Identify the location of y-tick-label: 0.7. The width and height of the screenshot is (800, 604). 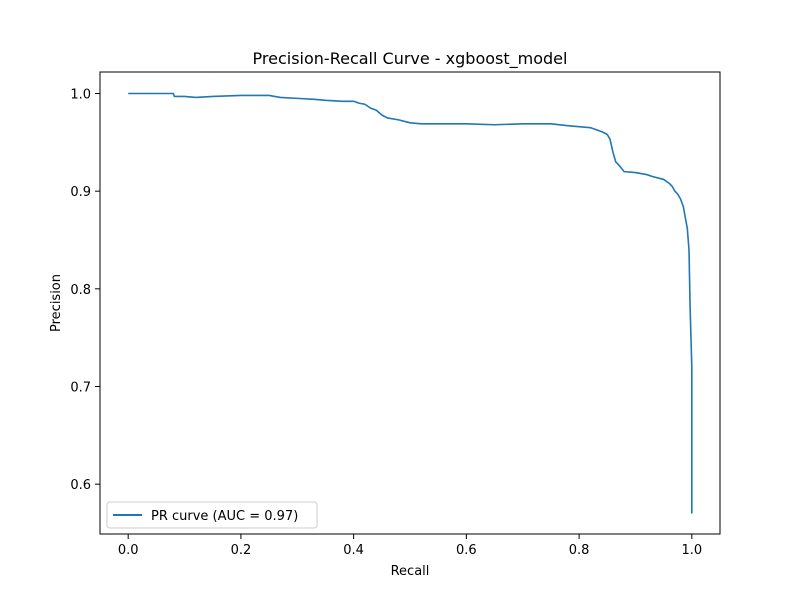
(80, 388).